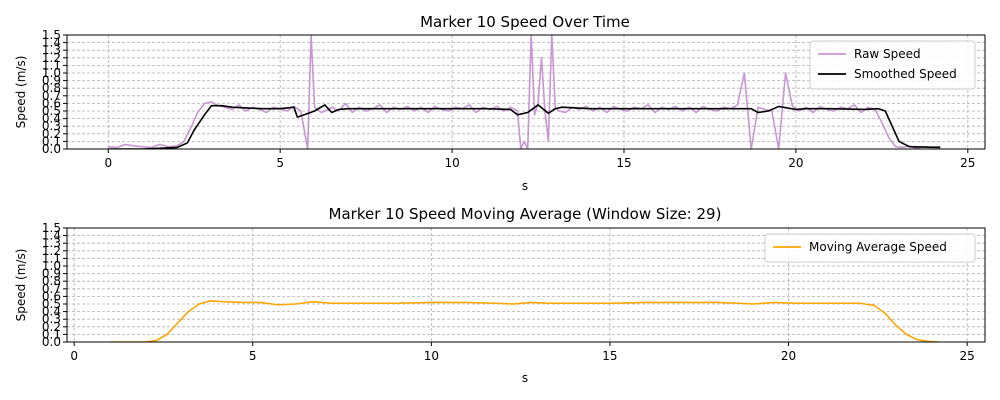 This screenshot has height=400, width=1000. Describe the element at coordinates (524, 126) in the screenshot. I see `series-smoothed-speed-line` at that location.